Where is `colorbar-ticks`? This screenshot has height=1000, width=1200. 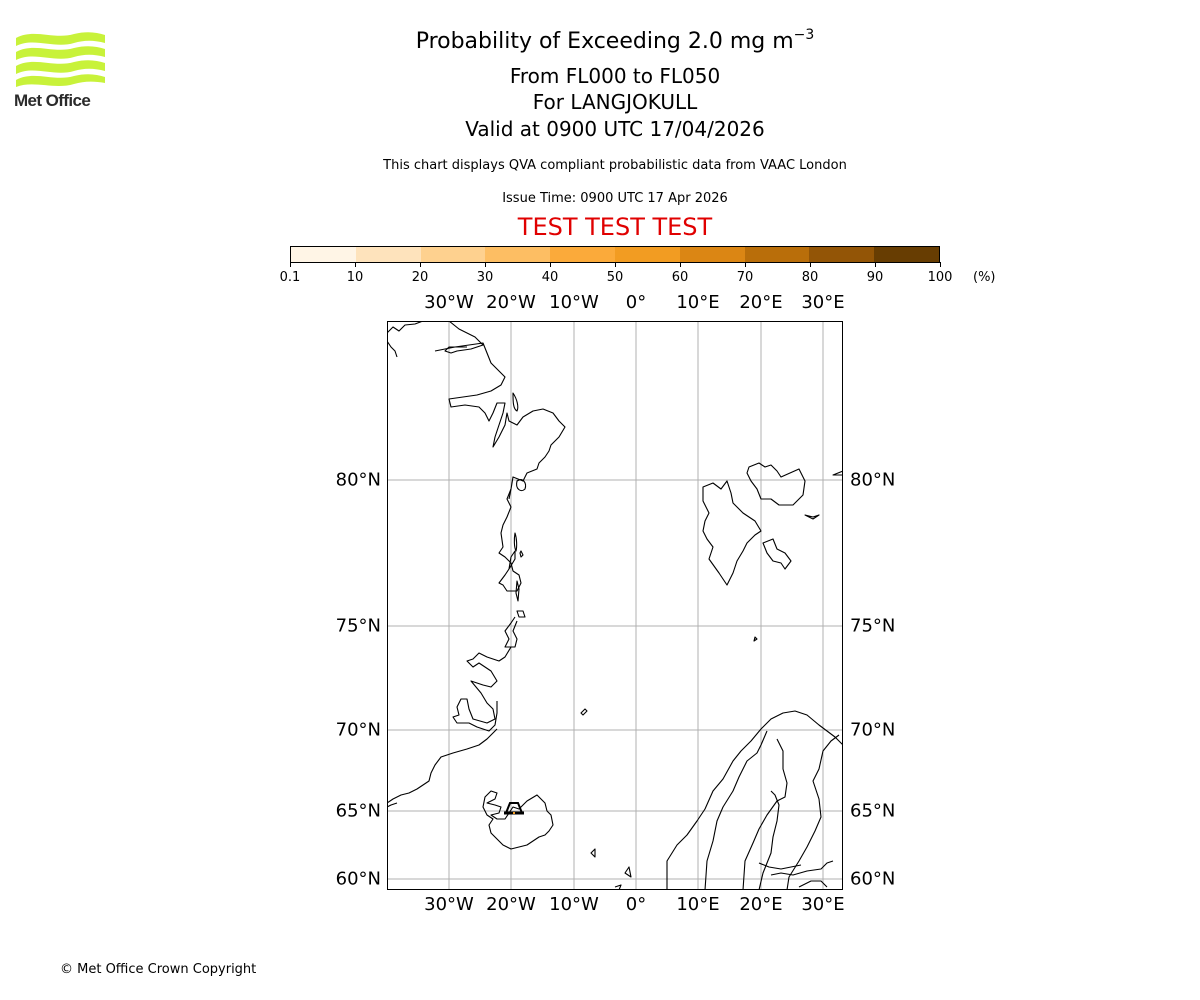
colorbar-ticks is located at coordinates (615, 265).